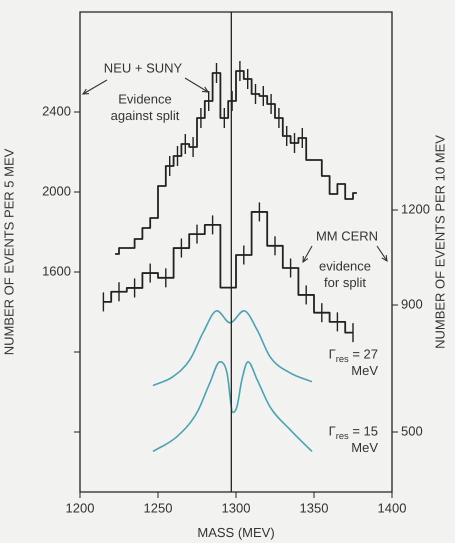 This screenshot has width=455, height=543. I want to click on x-tick-label: 1200, so click(80, 508).